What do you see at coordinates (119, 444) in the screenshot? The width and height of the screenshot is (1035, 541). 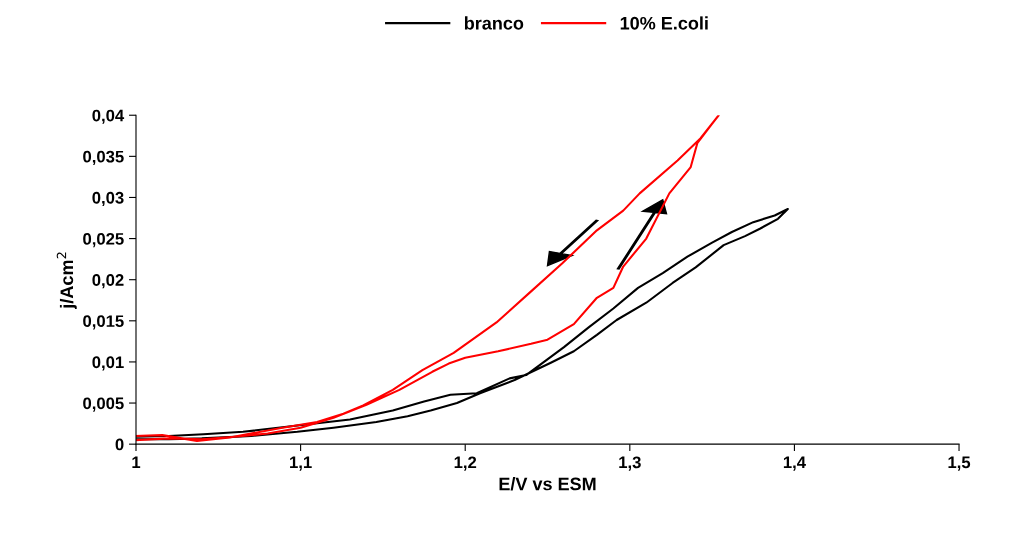 I see `y-tick-label: 0` at bounding box center [119, 444].